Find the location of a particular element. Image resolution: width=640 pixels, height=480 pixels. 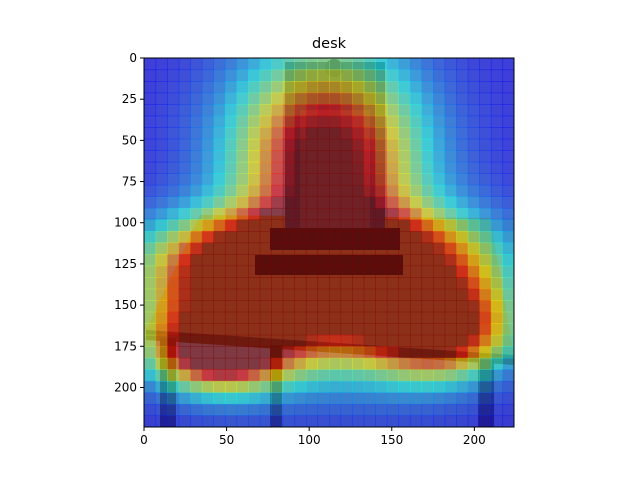

x-tick-label: 0 is located at coordinates (144, 440).